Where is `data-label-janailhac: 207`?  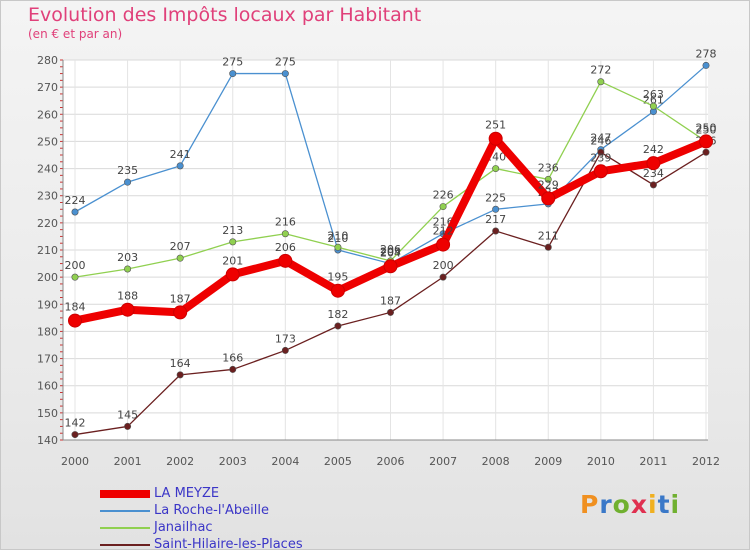
data-label-janailhac: 207 is located at coordinates (180, 246).